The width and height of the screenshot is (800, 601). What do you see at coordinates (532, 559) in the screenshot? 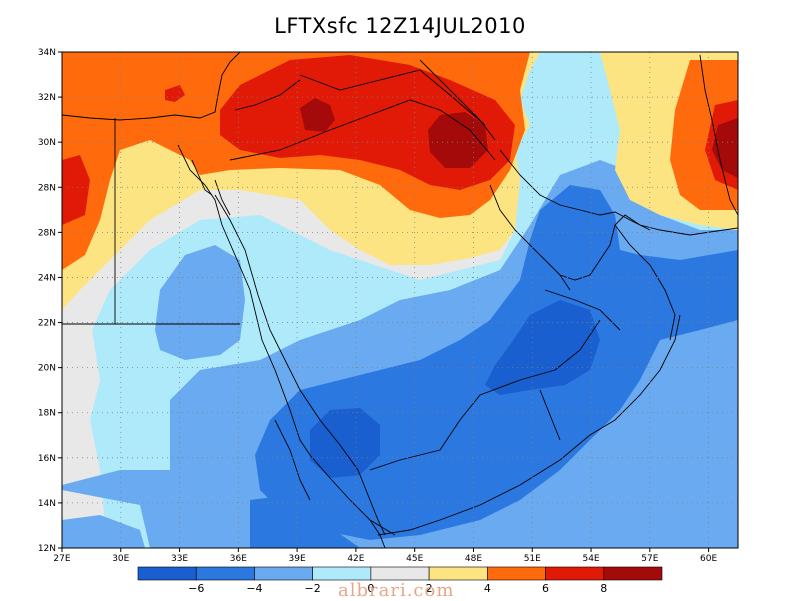
I see `lon-tick-label: 51E` at bounding box center [532, 559].